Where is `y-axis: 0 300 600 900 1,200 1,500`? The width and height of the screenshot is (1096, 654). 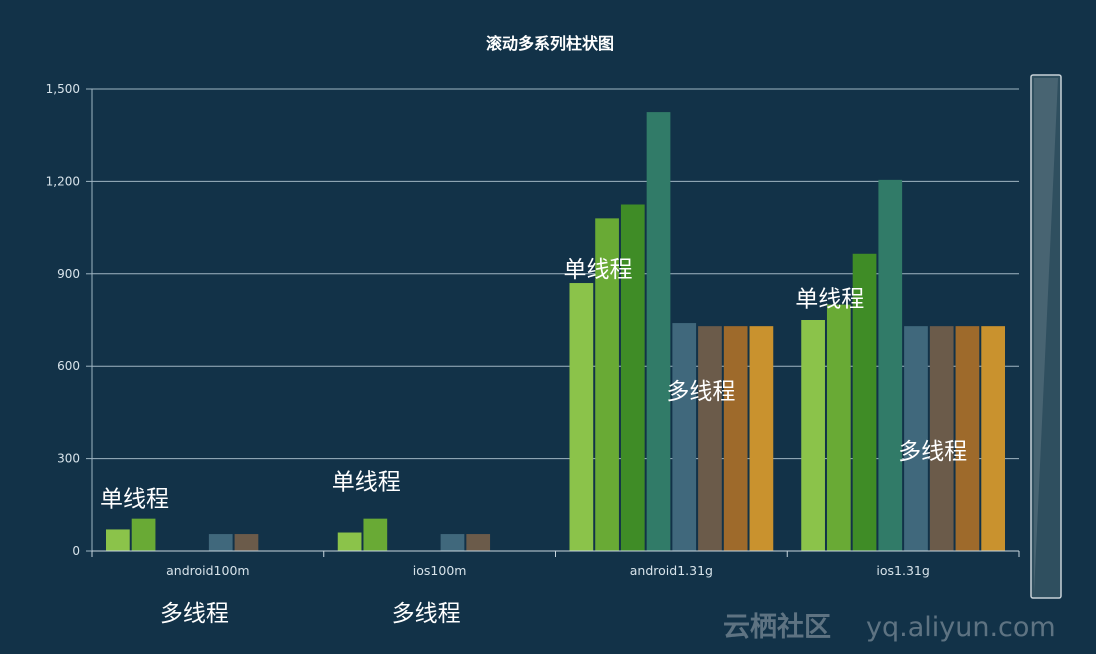
y-axis: 0 300 600 900 1,200 1,500 is located at coordinates (69, 320).